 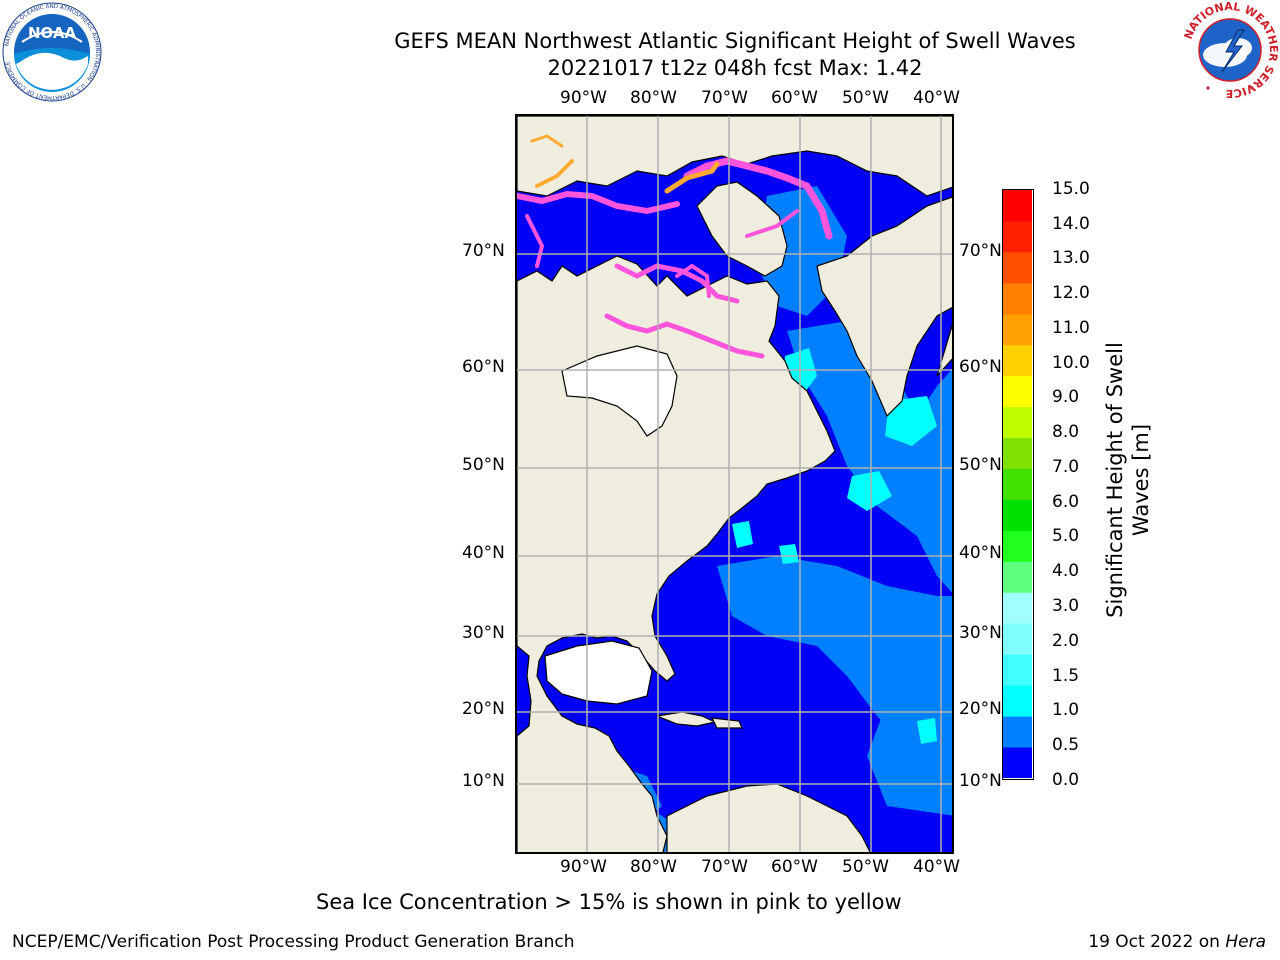 What do you see at coordinates (1066, 536) in the screenshot?
I see `colorbar-tick-label: 5.0` at bounding box center [1066, 536].